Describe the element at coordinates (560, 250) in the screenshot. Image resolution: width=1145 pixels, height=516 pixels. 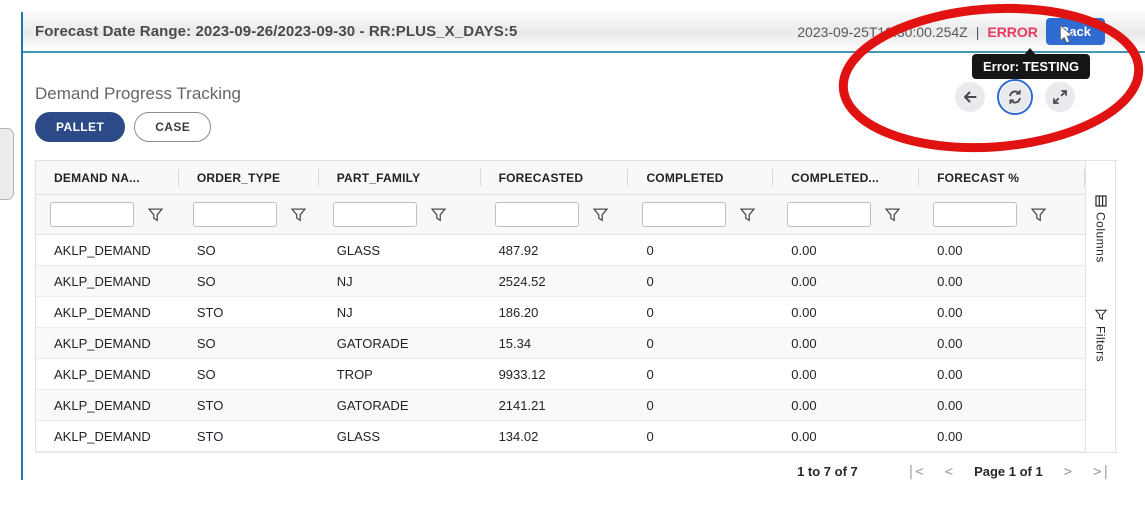
I see `table-row: AKLP_DEMAND SO GLASS 487.92 0 0.00 0.00` at that location.